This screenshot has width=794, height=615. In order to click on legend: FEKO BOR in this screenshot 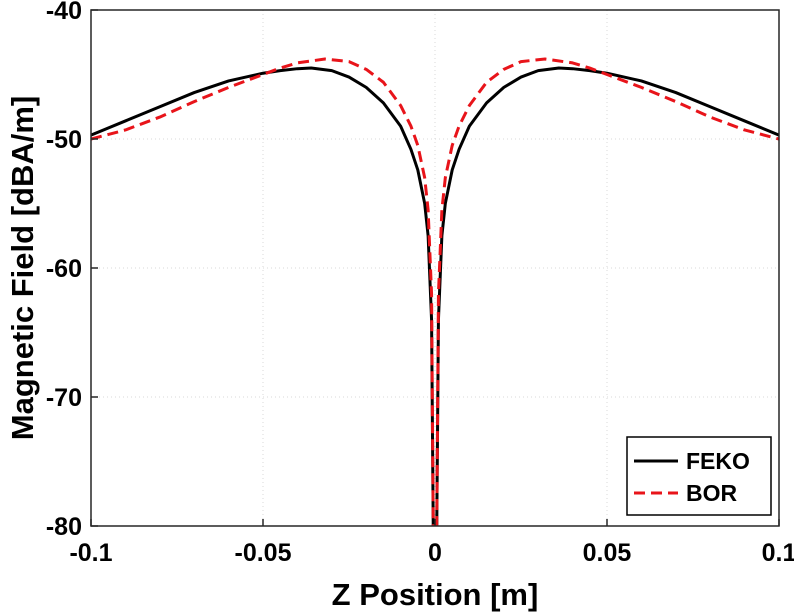, I will do `click(699, 476)`.